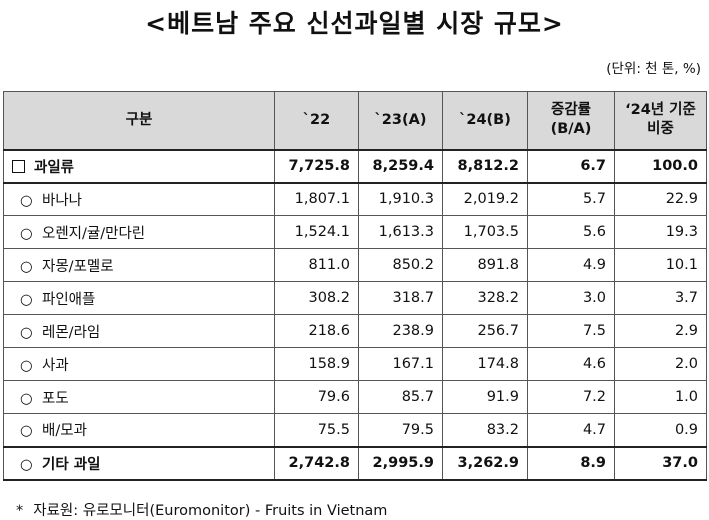 The height and width of the screenshot is (520, 709). Describe the element at coordinates (660, 265) in the screenshot. I see `cell-share: 10.1` at that location.